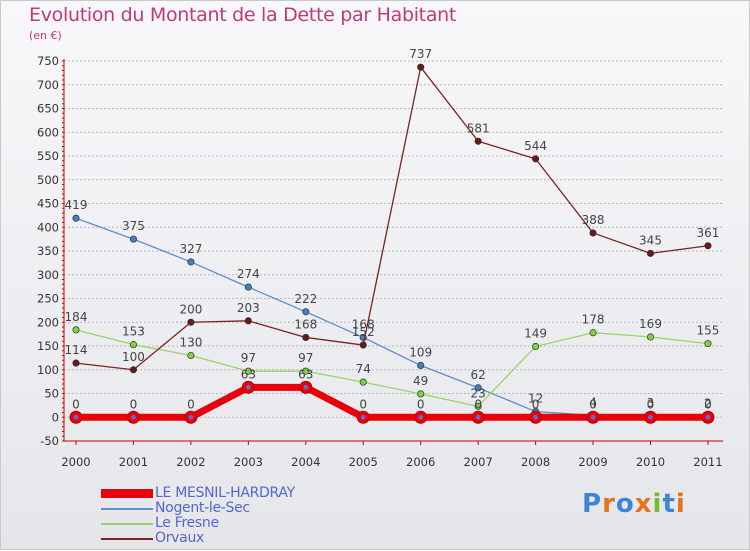 The height and width of the screenshot is (551, 750). I want to click on data-label: 184, so click(76, 317).